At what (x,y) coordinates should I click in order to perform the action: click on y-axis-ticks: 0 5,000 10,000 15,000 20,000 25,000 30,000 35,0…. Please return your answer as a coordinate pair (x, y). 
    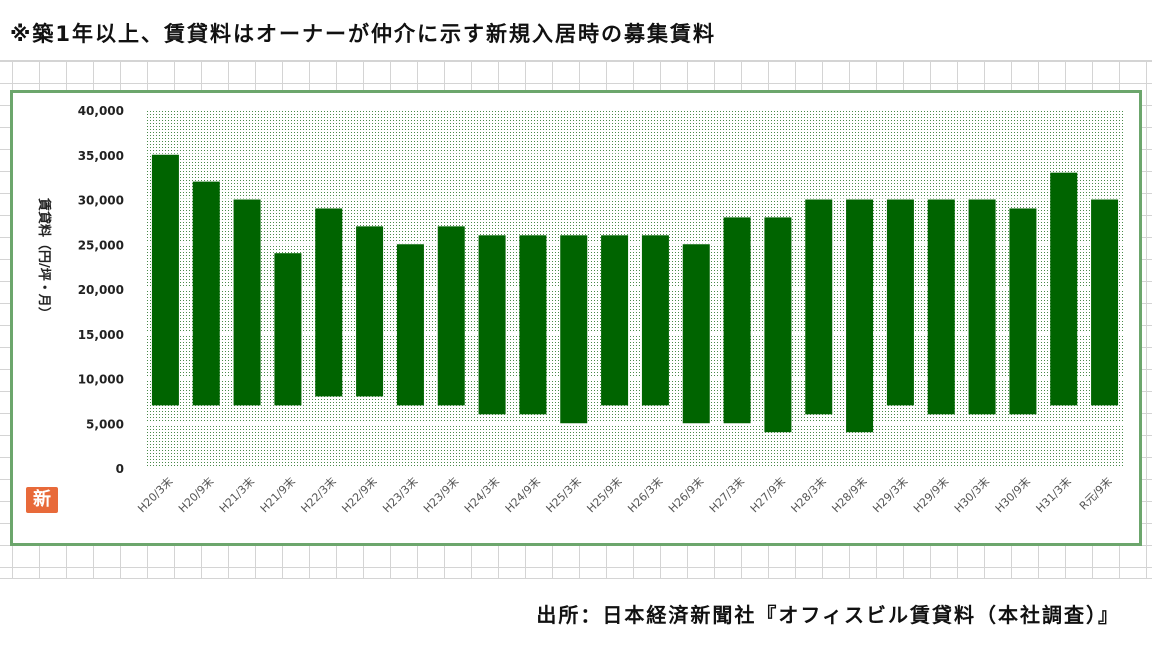
    Looking at the image, I should click on (101, 290).